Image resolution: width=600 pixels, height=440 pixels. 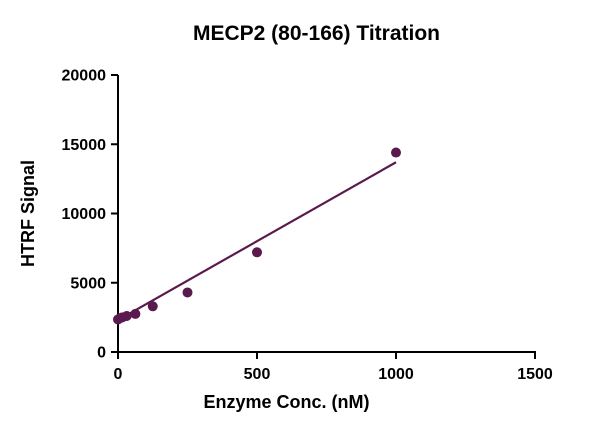 I want to click on y-tick-label: 5000, so click(x=88, y=283).